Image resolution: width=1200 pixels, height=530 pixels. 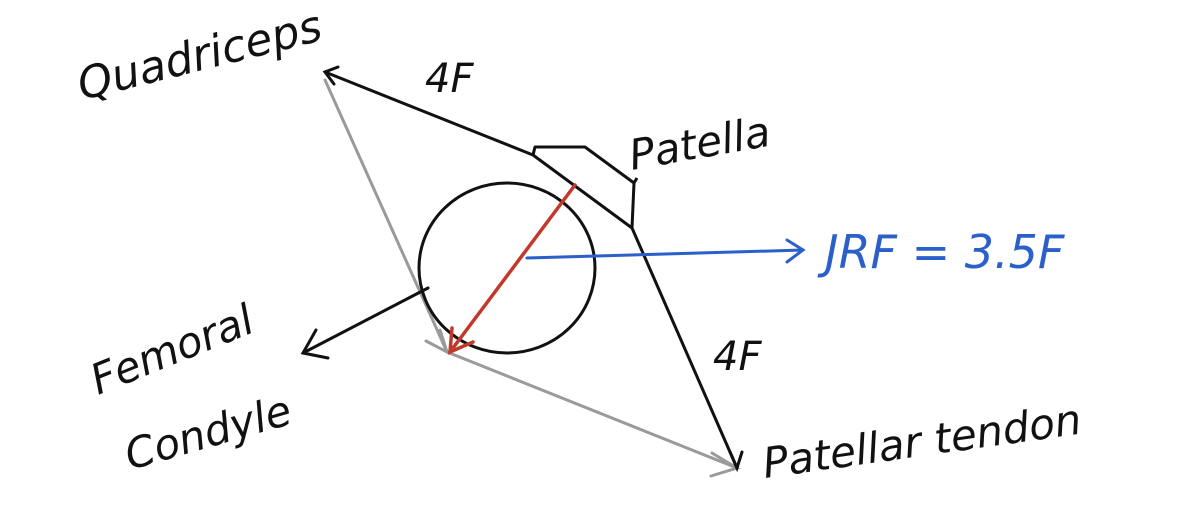 What do you see at coordinates (171, 350) in the screenshot?
I see `label-femoral: Femoral` at bounding box center [171, 350].